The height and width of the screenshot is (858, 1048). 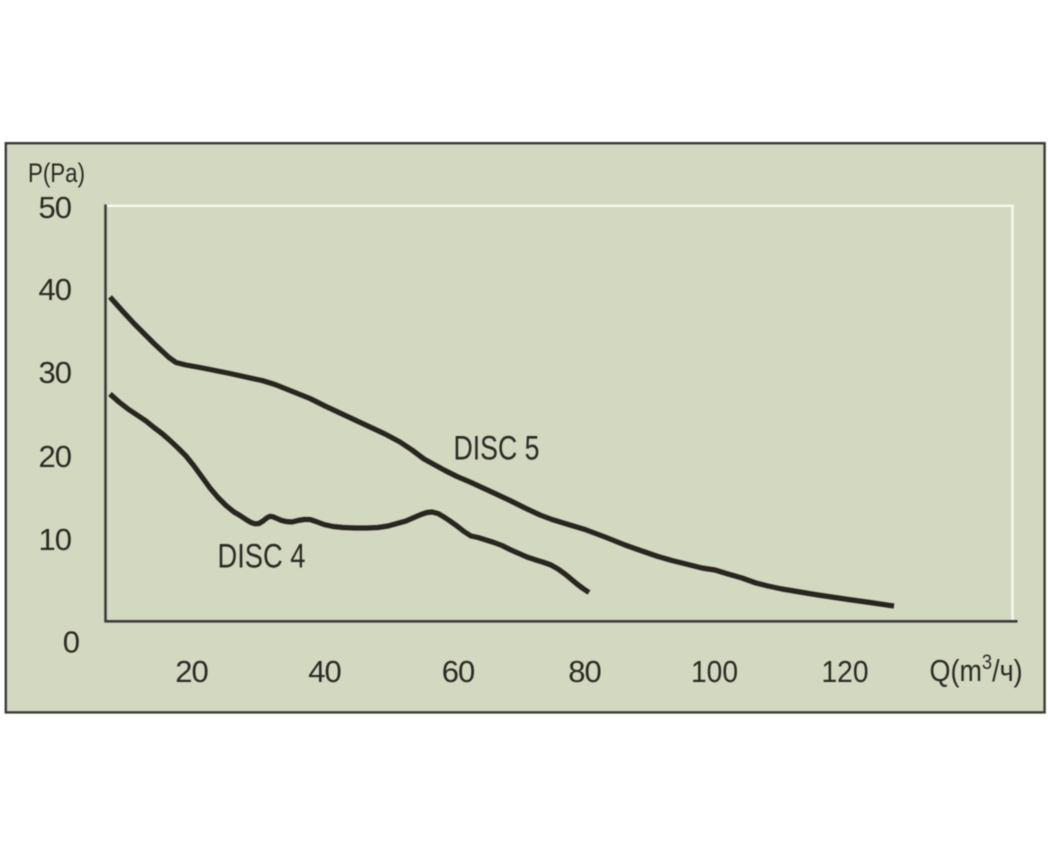 I want to click on svg-text: 60, so click(x=458, y=671).